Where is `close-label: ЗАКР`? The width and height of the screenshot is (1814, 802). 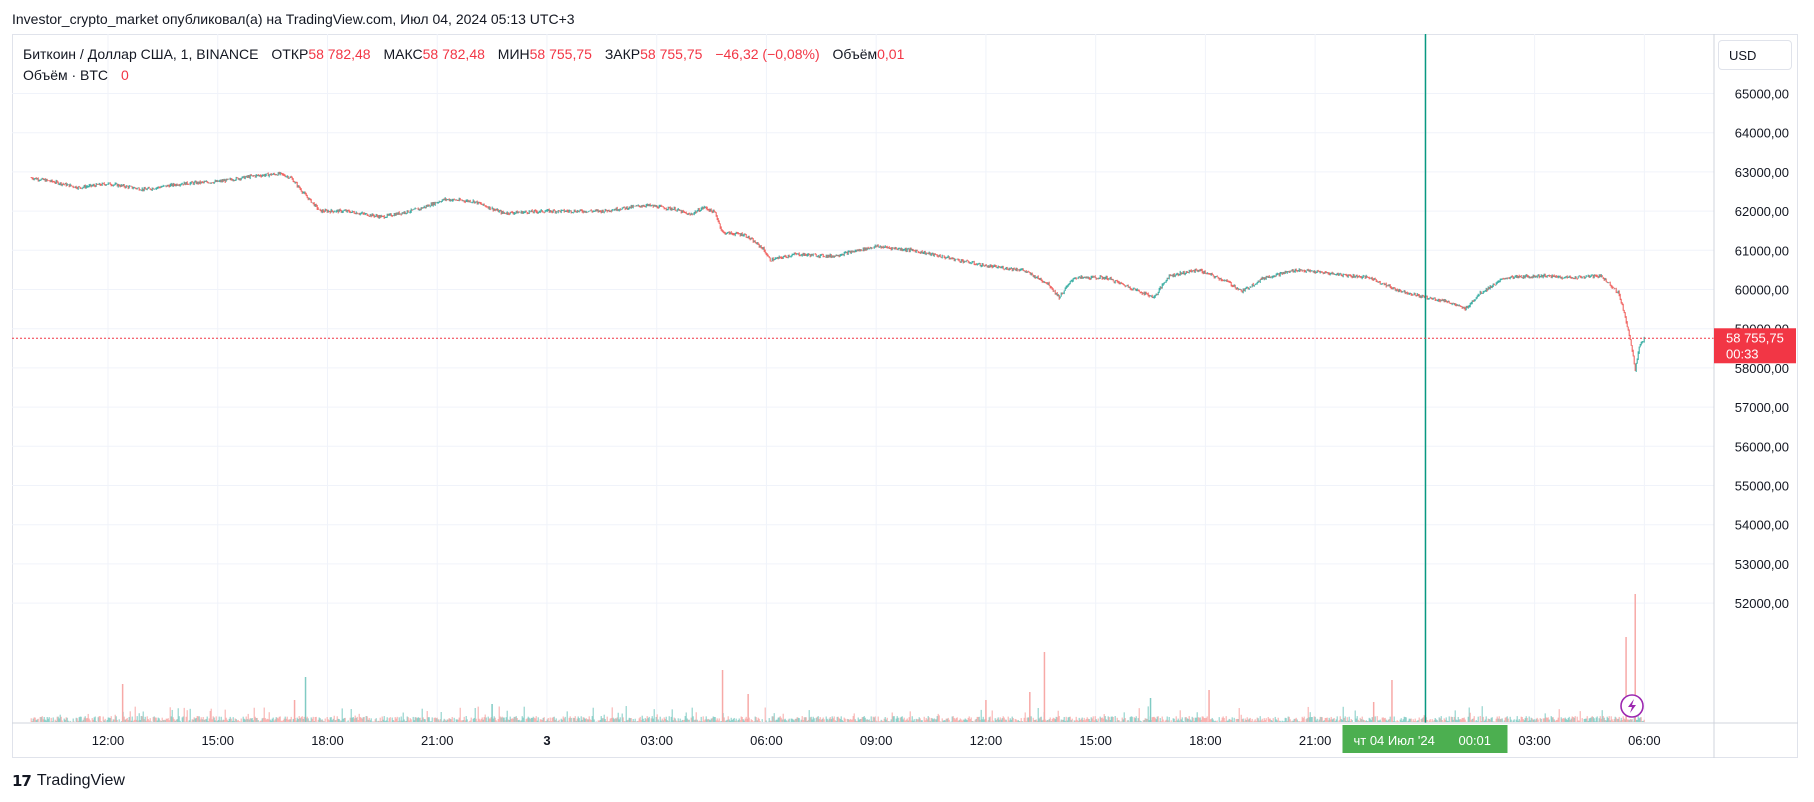 close-label: ЗАКР is located at coordinates (622, 54).